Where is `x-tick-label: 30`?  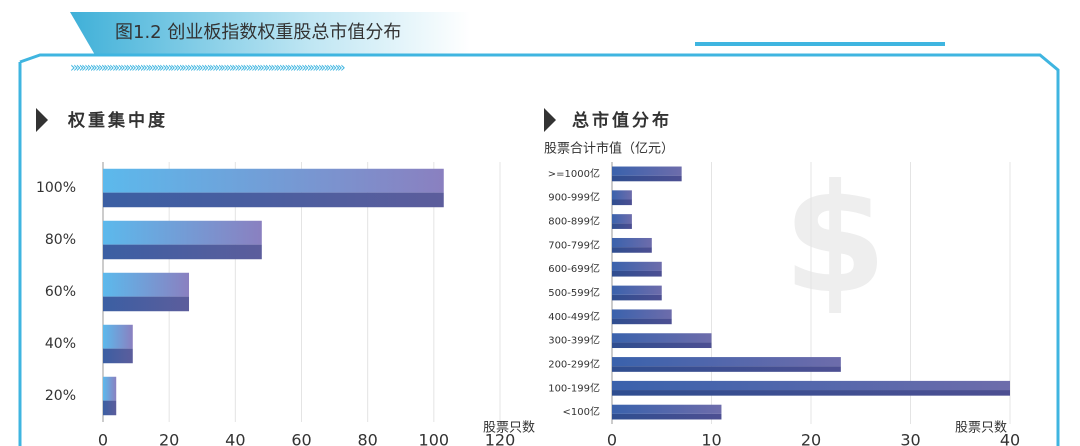 x-tick-label: 30 is located at coordinates (910, 438).